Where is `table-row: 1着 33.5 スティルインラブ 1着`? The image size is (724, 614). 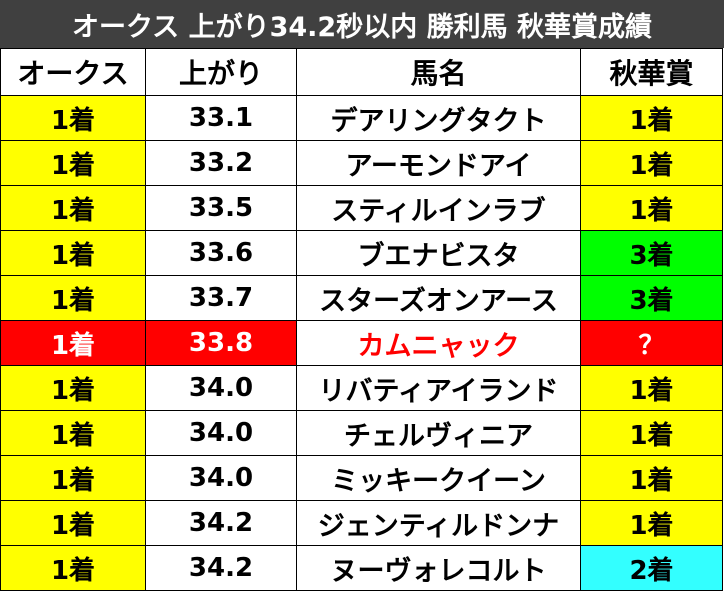
table-row: 1着 33.5 スティルインラブ 1着 is located at coordinates (361, 208).